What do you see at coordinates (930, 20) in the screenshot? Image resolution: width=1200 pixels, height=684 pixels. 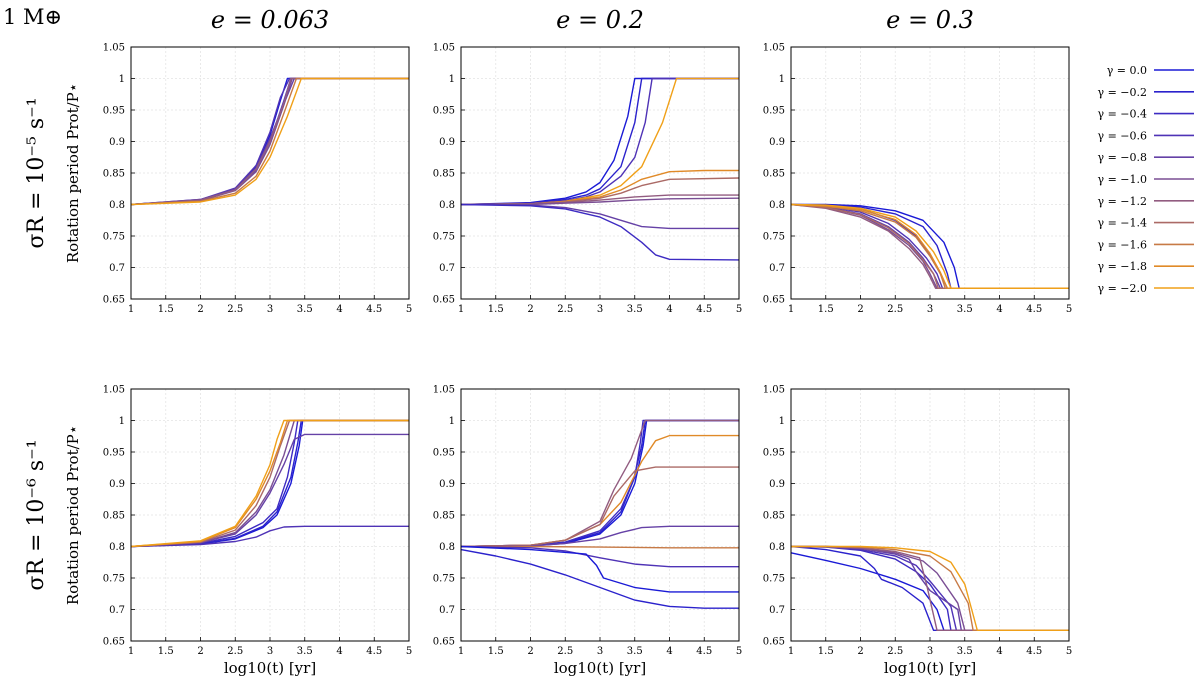 I see `column-title: e = 0.3` at bounding box center [930, 20].